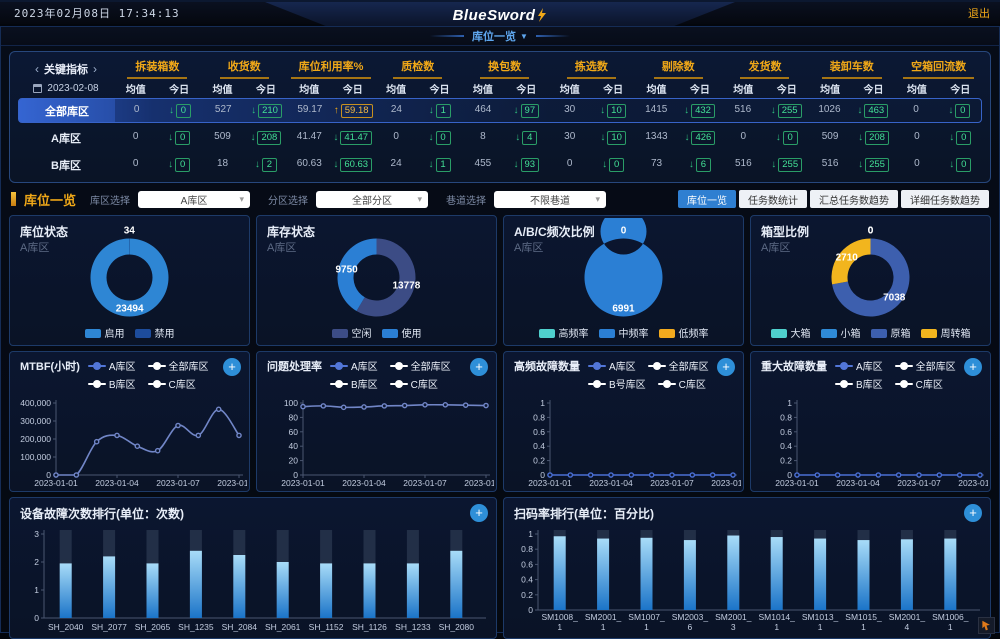 The image size is (1000, 639). I want to click on today-badge: 10, so click(616, 137).